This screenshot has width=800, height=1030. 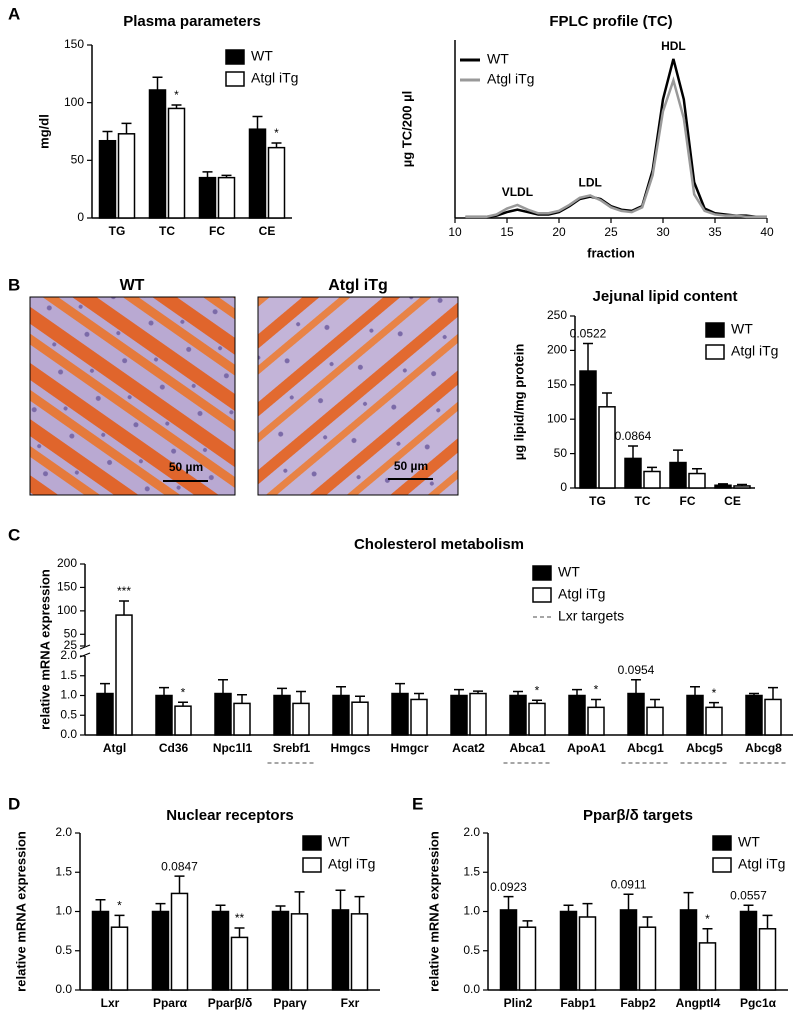 What do you see at coordinates (350, 748) in the screenshot?
I see `x-tick-label: Hmgcs` at bounding box center [350, 748].